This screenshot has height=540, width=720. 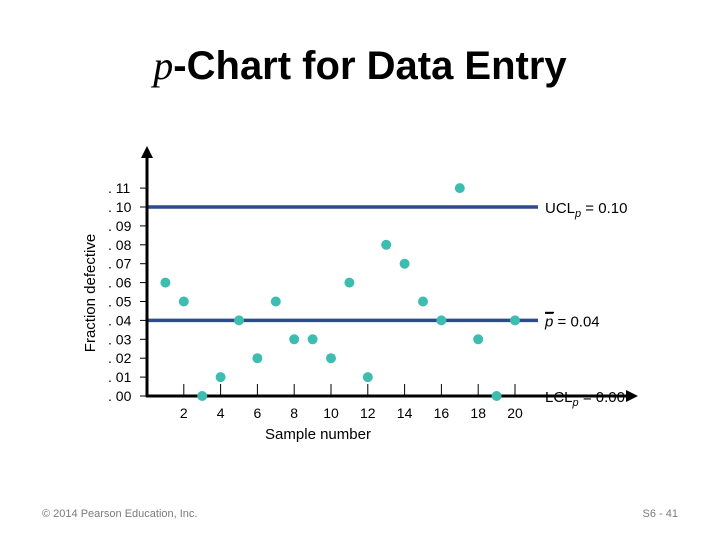 What do you see at coordinates (368, 413) in the screenshot?
I see `x-tick-label: 12` at bounding box center [368, 413].